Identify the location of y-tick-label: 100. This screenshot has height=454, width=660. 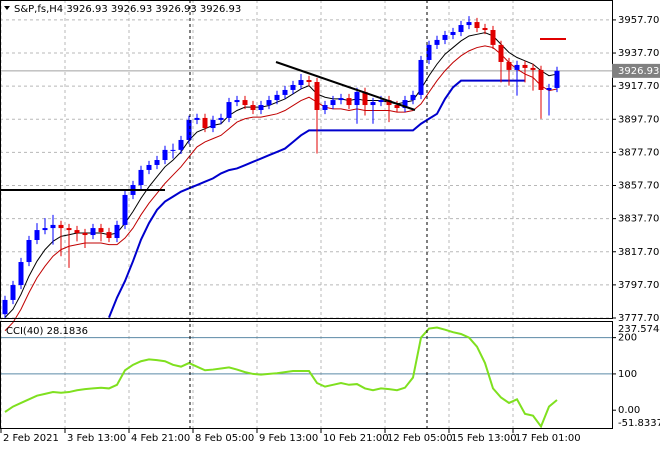
(627, 374).